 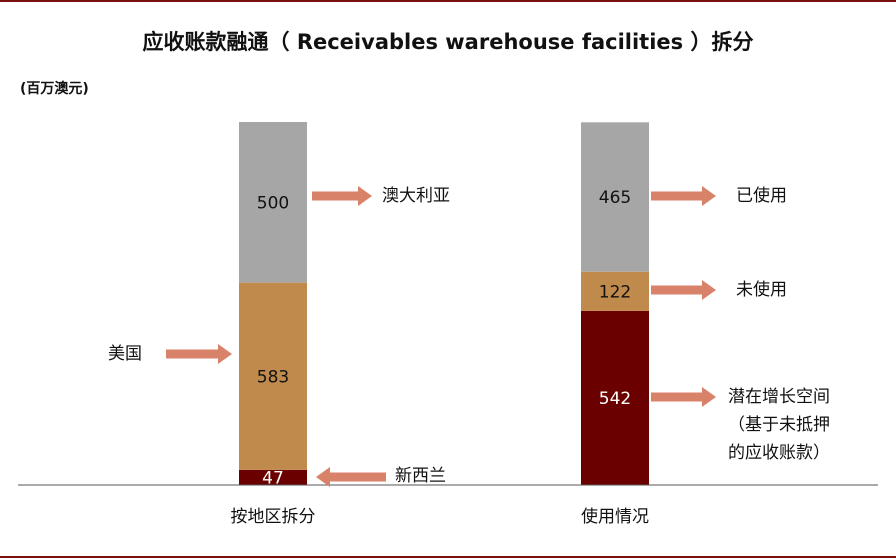 What do you see at coordinates (273, 517) in the screenshot?
I see `category-label: 按地区拆分` at bounding box center [273, 517].